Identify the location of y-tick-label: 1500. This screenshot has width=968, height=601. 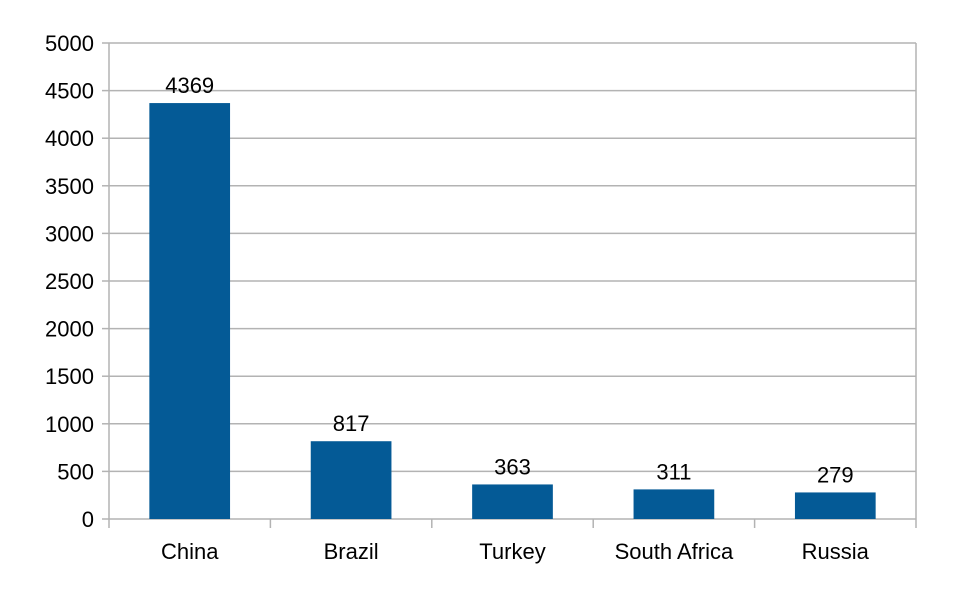
(69, 376).